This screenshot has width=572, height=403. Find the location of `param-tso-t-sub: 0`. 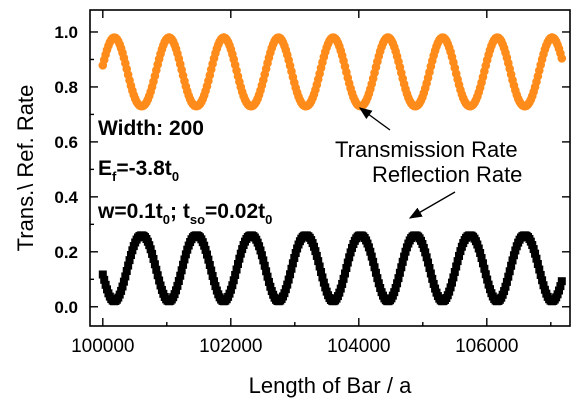

param-tso-t-sub: 0 is located at coordinates (268, 219).